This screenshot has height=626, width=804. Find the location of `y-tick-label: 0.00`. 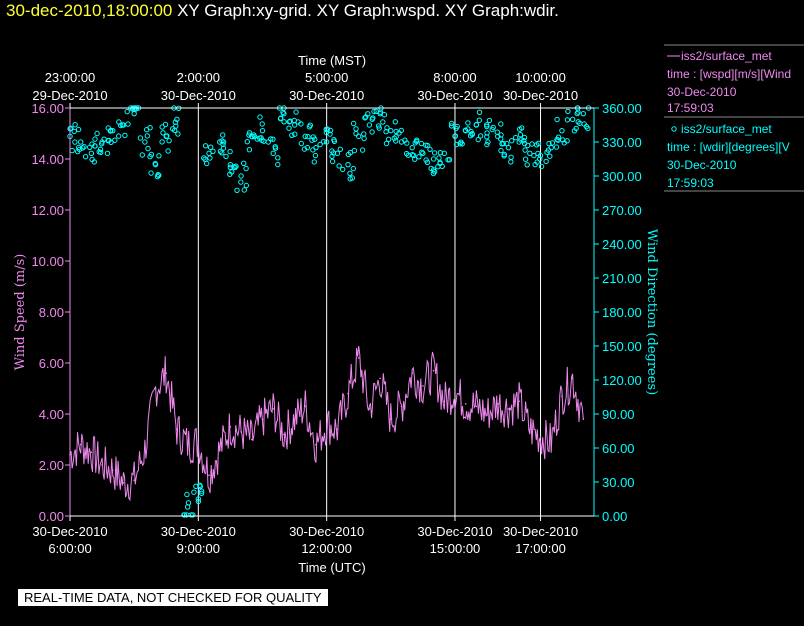

y-tick-label: 0.00 is located at coordinates (51, 516).